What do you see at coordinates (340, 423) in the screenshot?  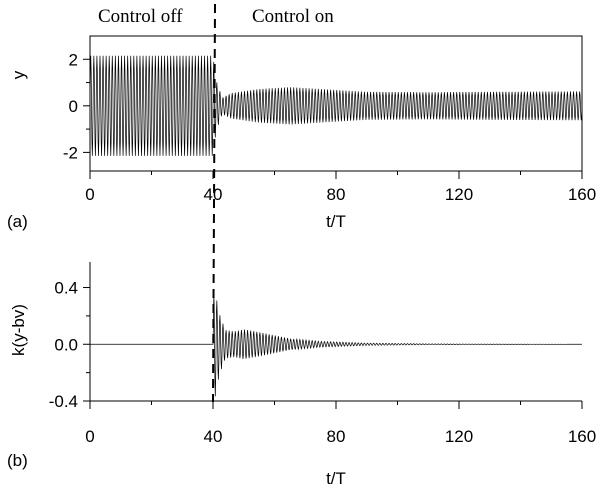 I see `panel-b-x-ticks: 0 40 80 120 160` at bounding box center [340, 423].